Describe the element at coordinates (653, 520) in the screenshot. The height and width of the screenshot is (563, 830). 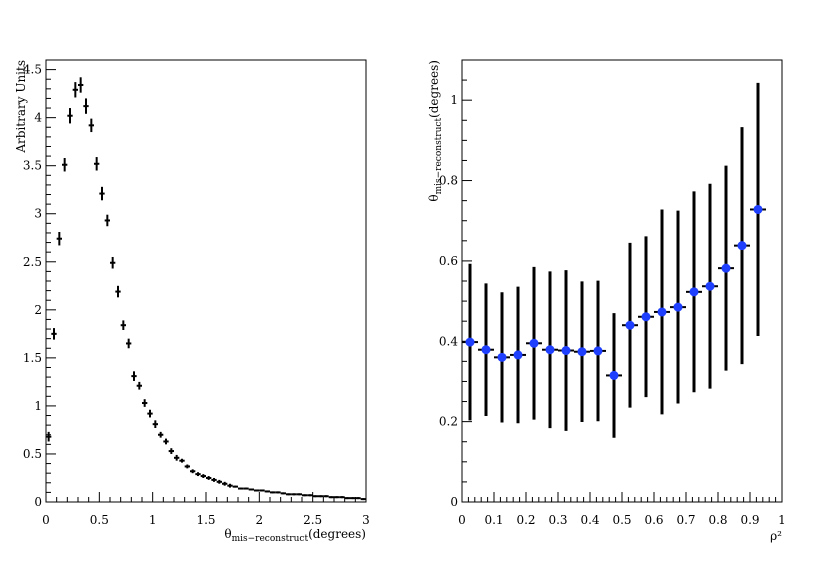
I see `right-x-tick-label: 0.6` at that location.